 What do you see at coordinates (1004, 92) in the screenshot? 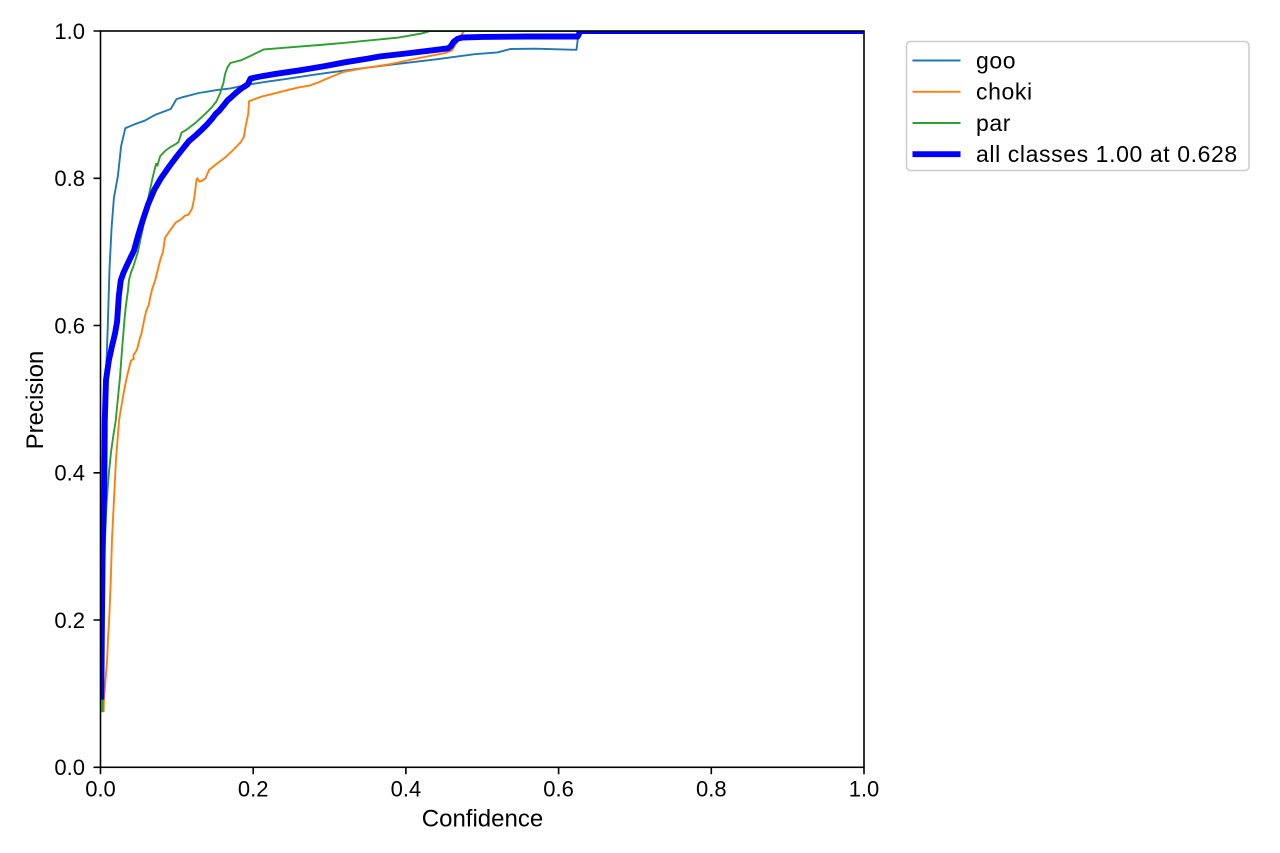
I see `svg-text: choki` at bounding box center [1004, 92].